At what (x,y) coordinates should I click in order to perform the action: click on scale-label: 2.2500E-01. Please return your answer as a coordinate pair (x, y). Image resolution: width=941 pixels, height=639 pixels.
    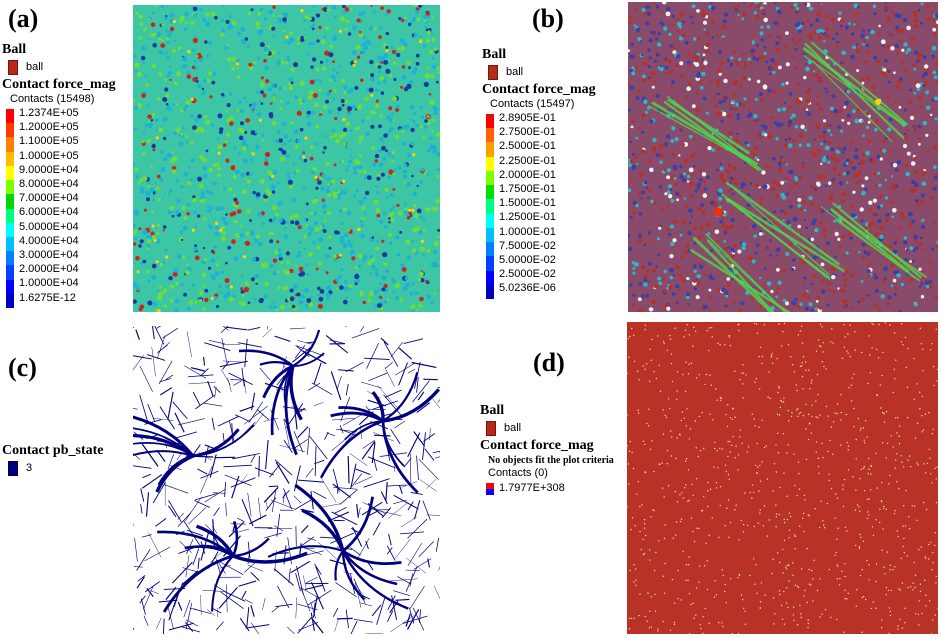
    Looking at the image, I should click on (527, 160).